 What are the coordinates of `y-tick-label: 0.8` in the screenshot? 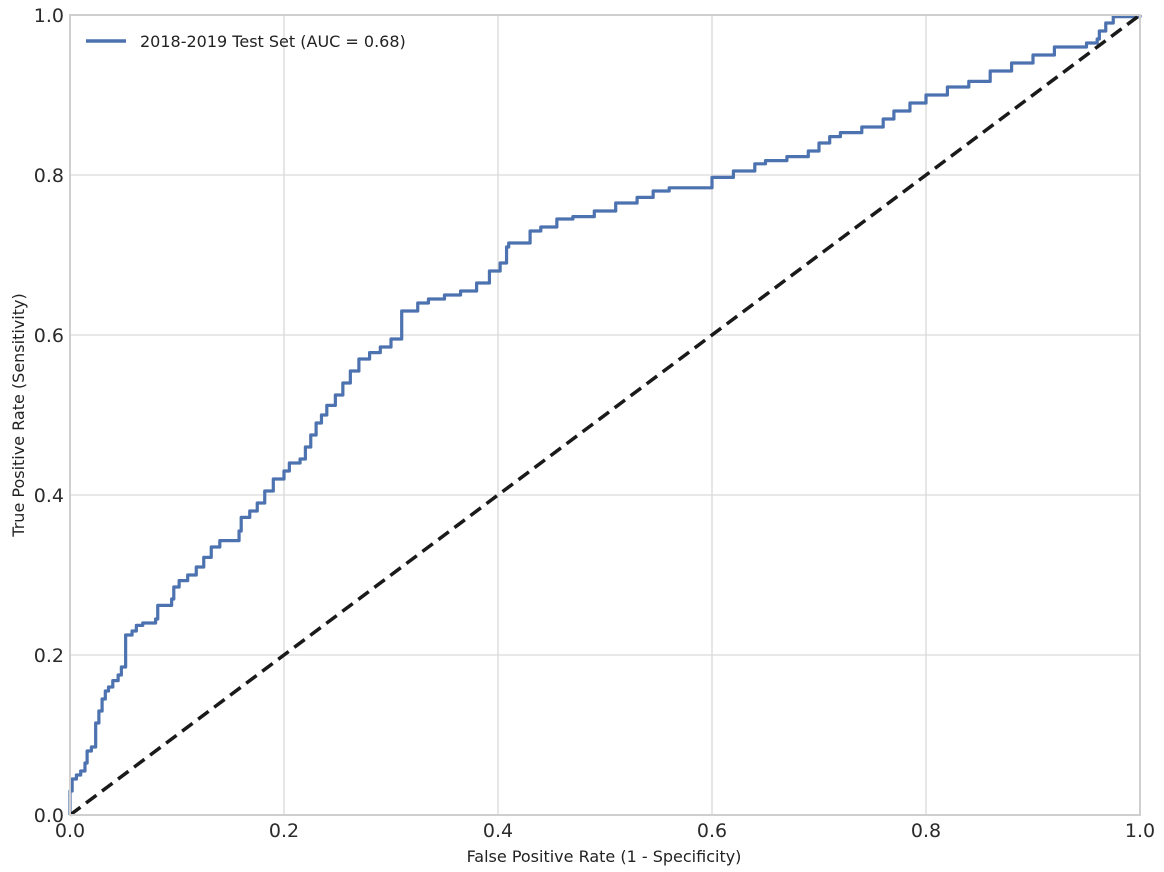 It's located at (49, 176).